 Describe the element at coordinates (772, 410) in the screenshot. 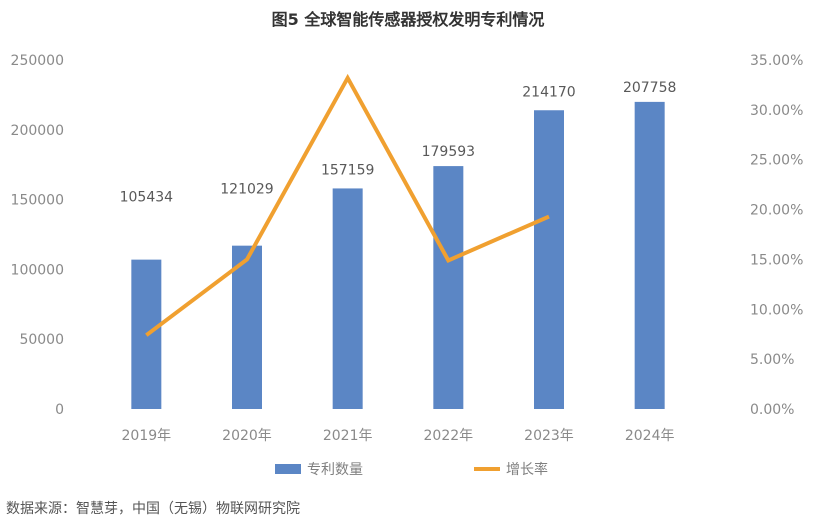

I see `right-axis-tick-label: 0.00%` at that location.